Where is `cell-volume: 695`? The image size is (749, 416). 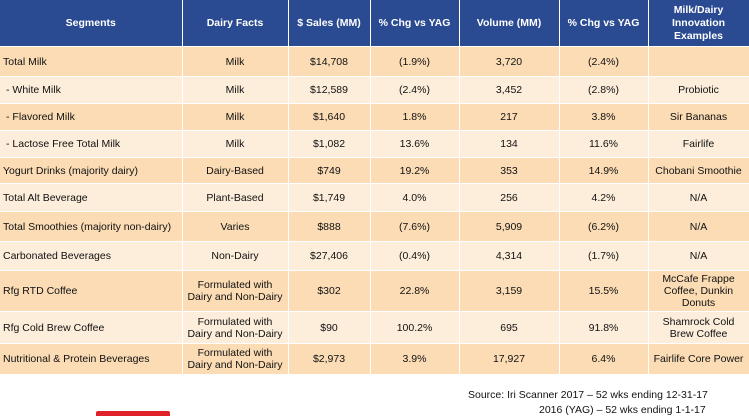
cell-volume: 695 is located at coordinates (509, 327).